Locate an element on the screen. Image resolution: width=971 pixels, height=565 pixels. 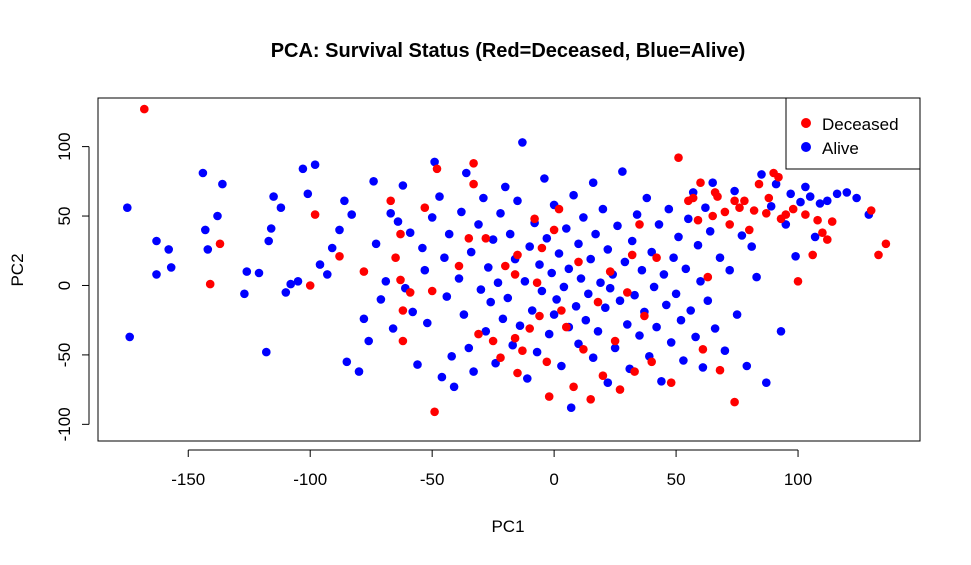
legend: Deceased Alive is located at coordinates (853, 133).